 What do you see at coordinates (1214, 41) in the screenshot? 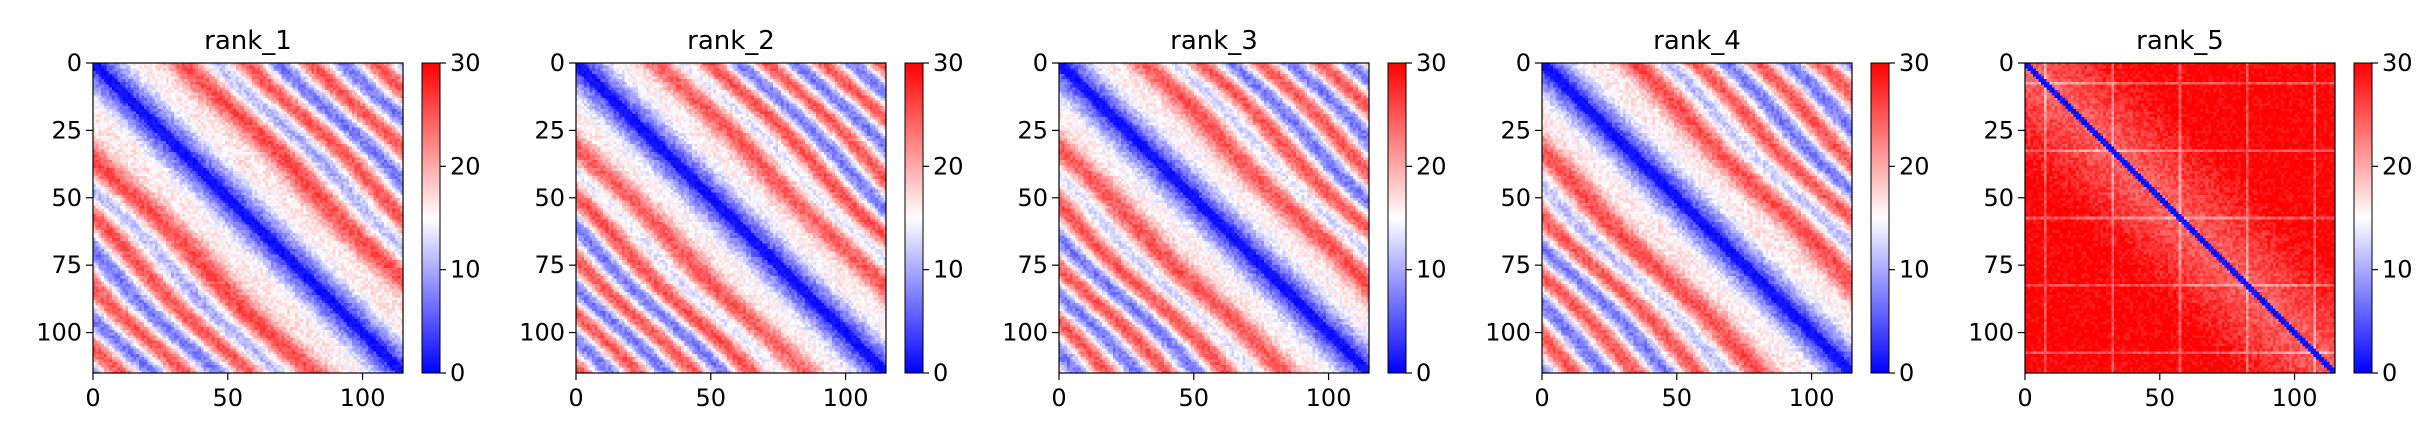
I see `panel-title: rank_3` at bounding box center [1214, 41].